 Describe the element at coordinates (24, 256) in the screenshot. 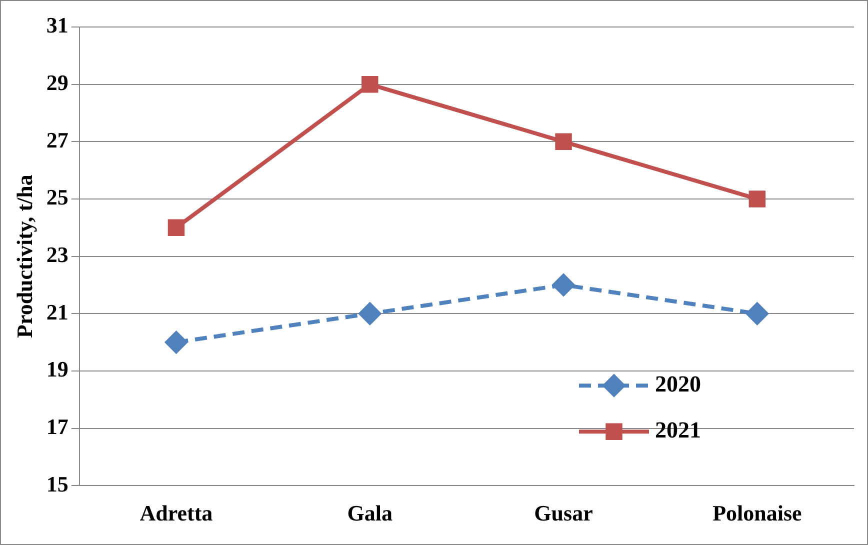

I see `y-axis-title: Productivity, t/ha` at that location.